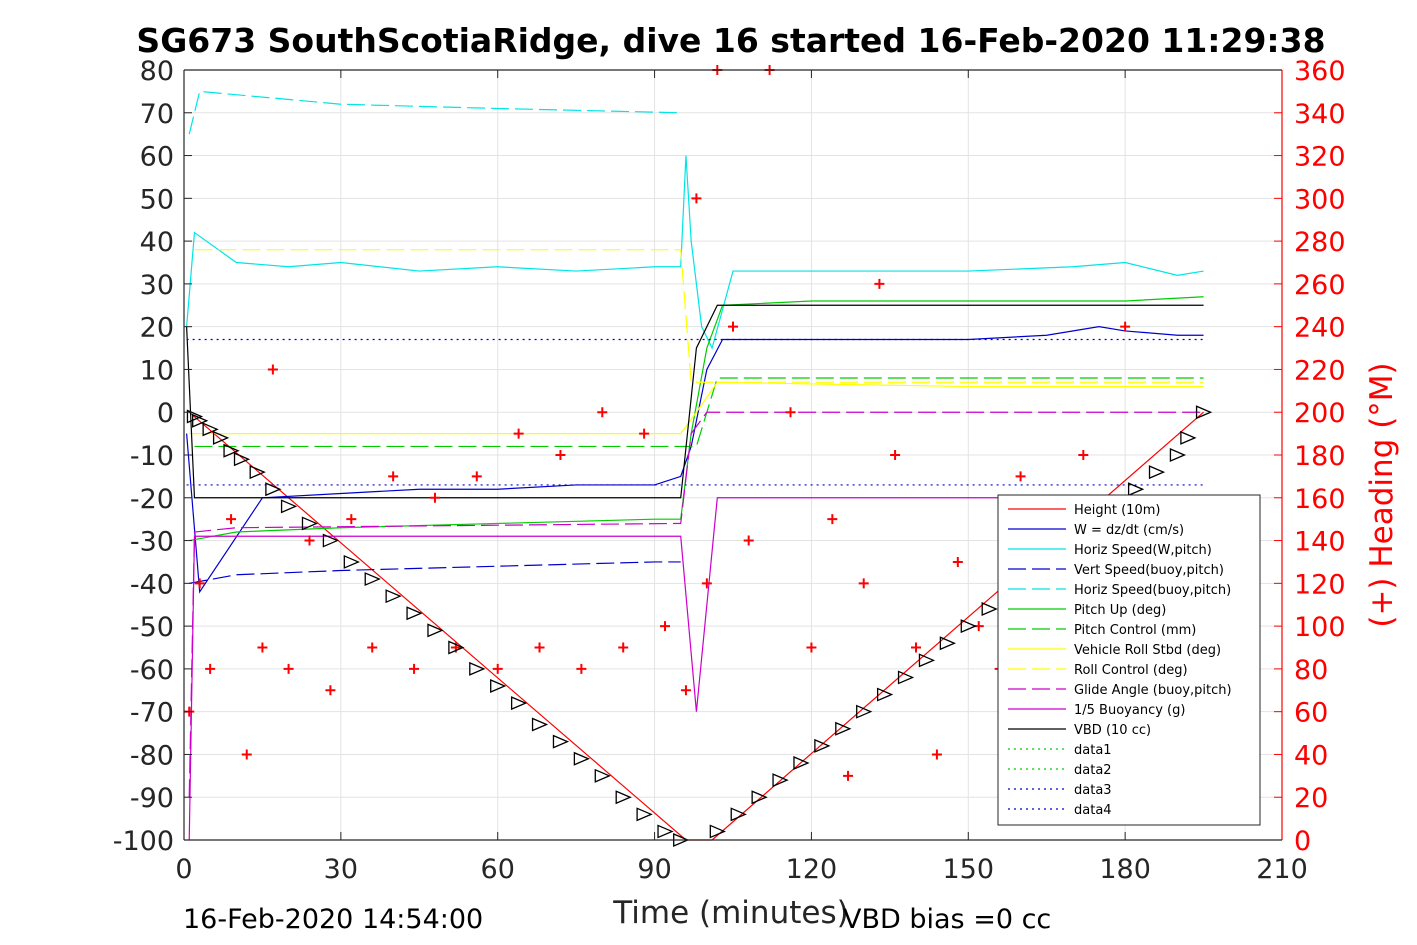 Image resolution: width=1417 pixels, height=945 pixels. I want to click on y-right-tick-label: 80, so click(1311, 670).